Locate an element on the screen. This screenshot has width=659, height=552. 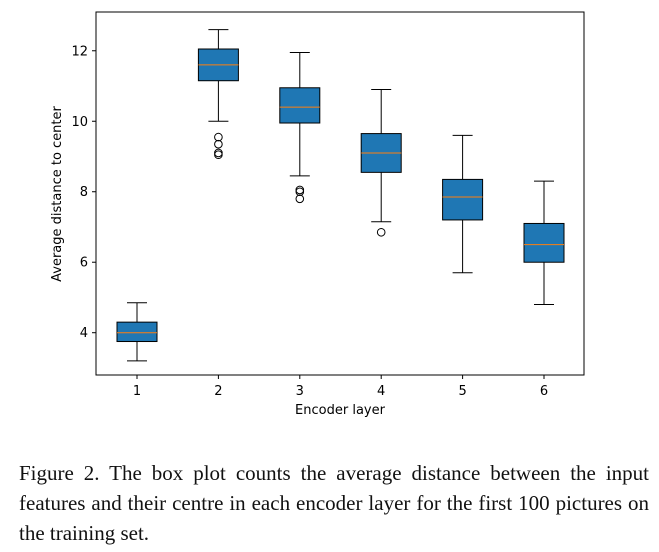
y-tick-label: 12 is located at coordinates (79, 51).